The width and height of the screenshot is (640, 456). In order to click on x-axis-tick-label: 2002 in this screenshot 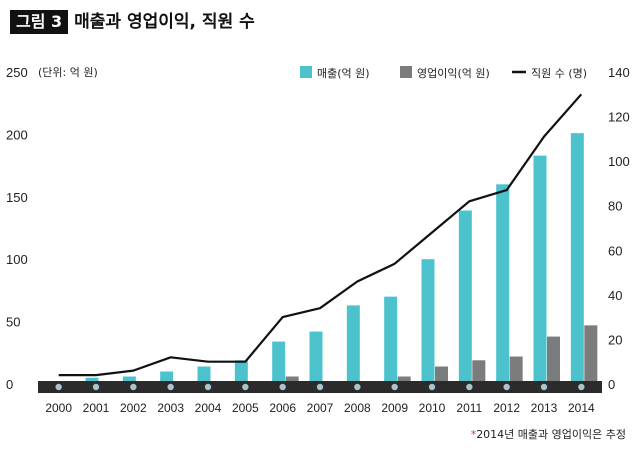, I will do `click(133, 408)`.